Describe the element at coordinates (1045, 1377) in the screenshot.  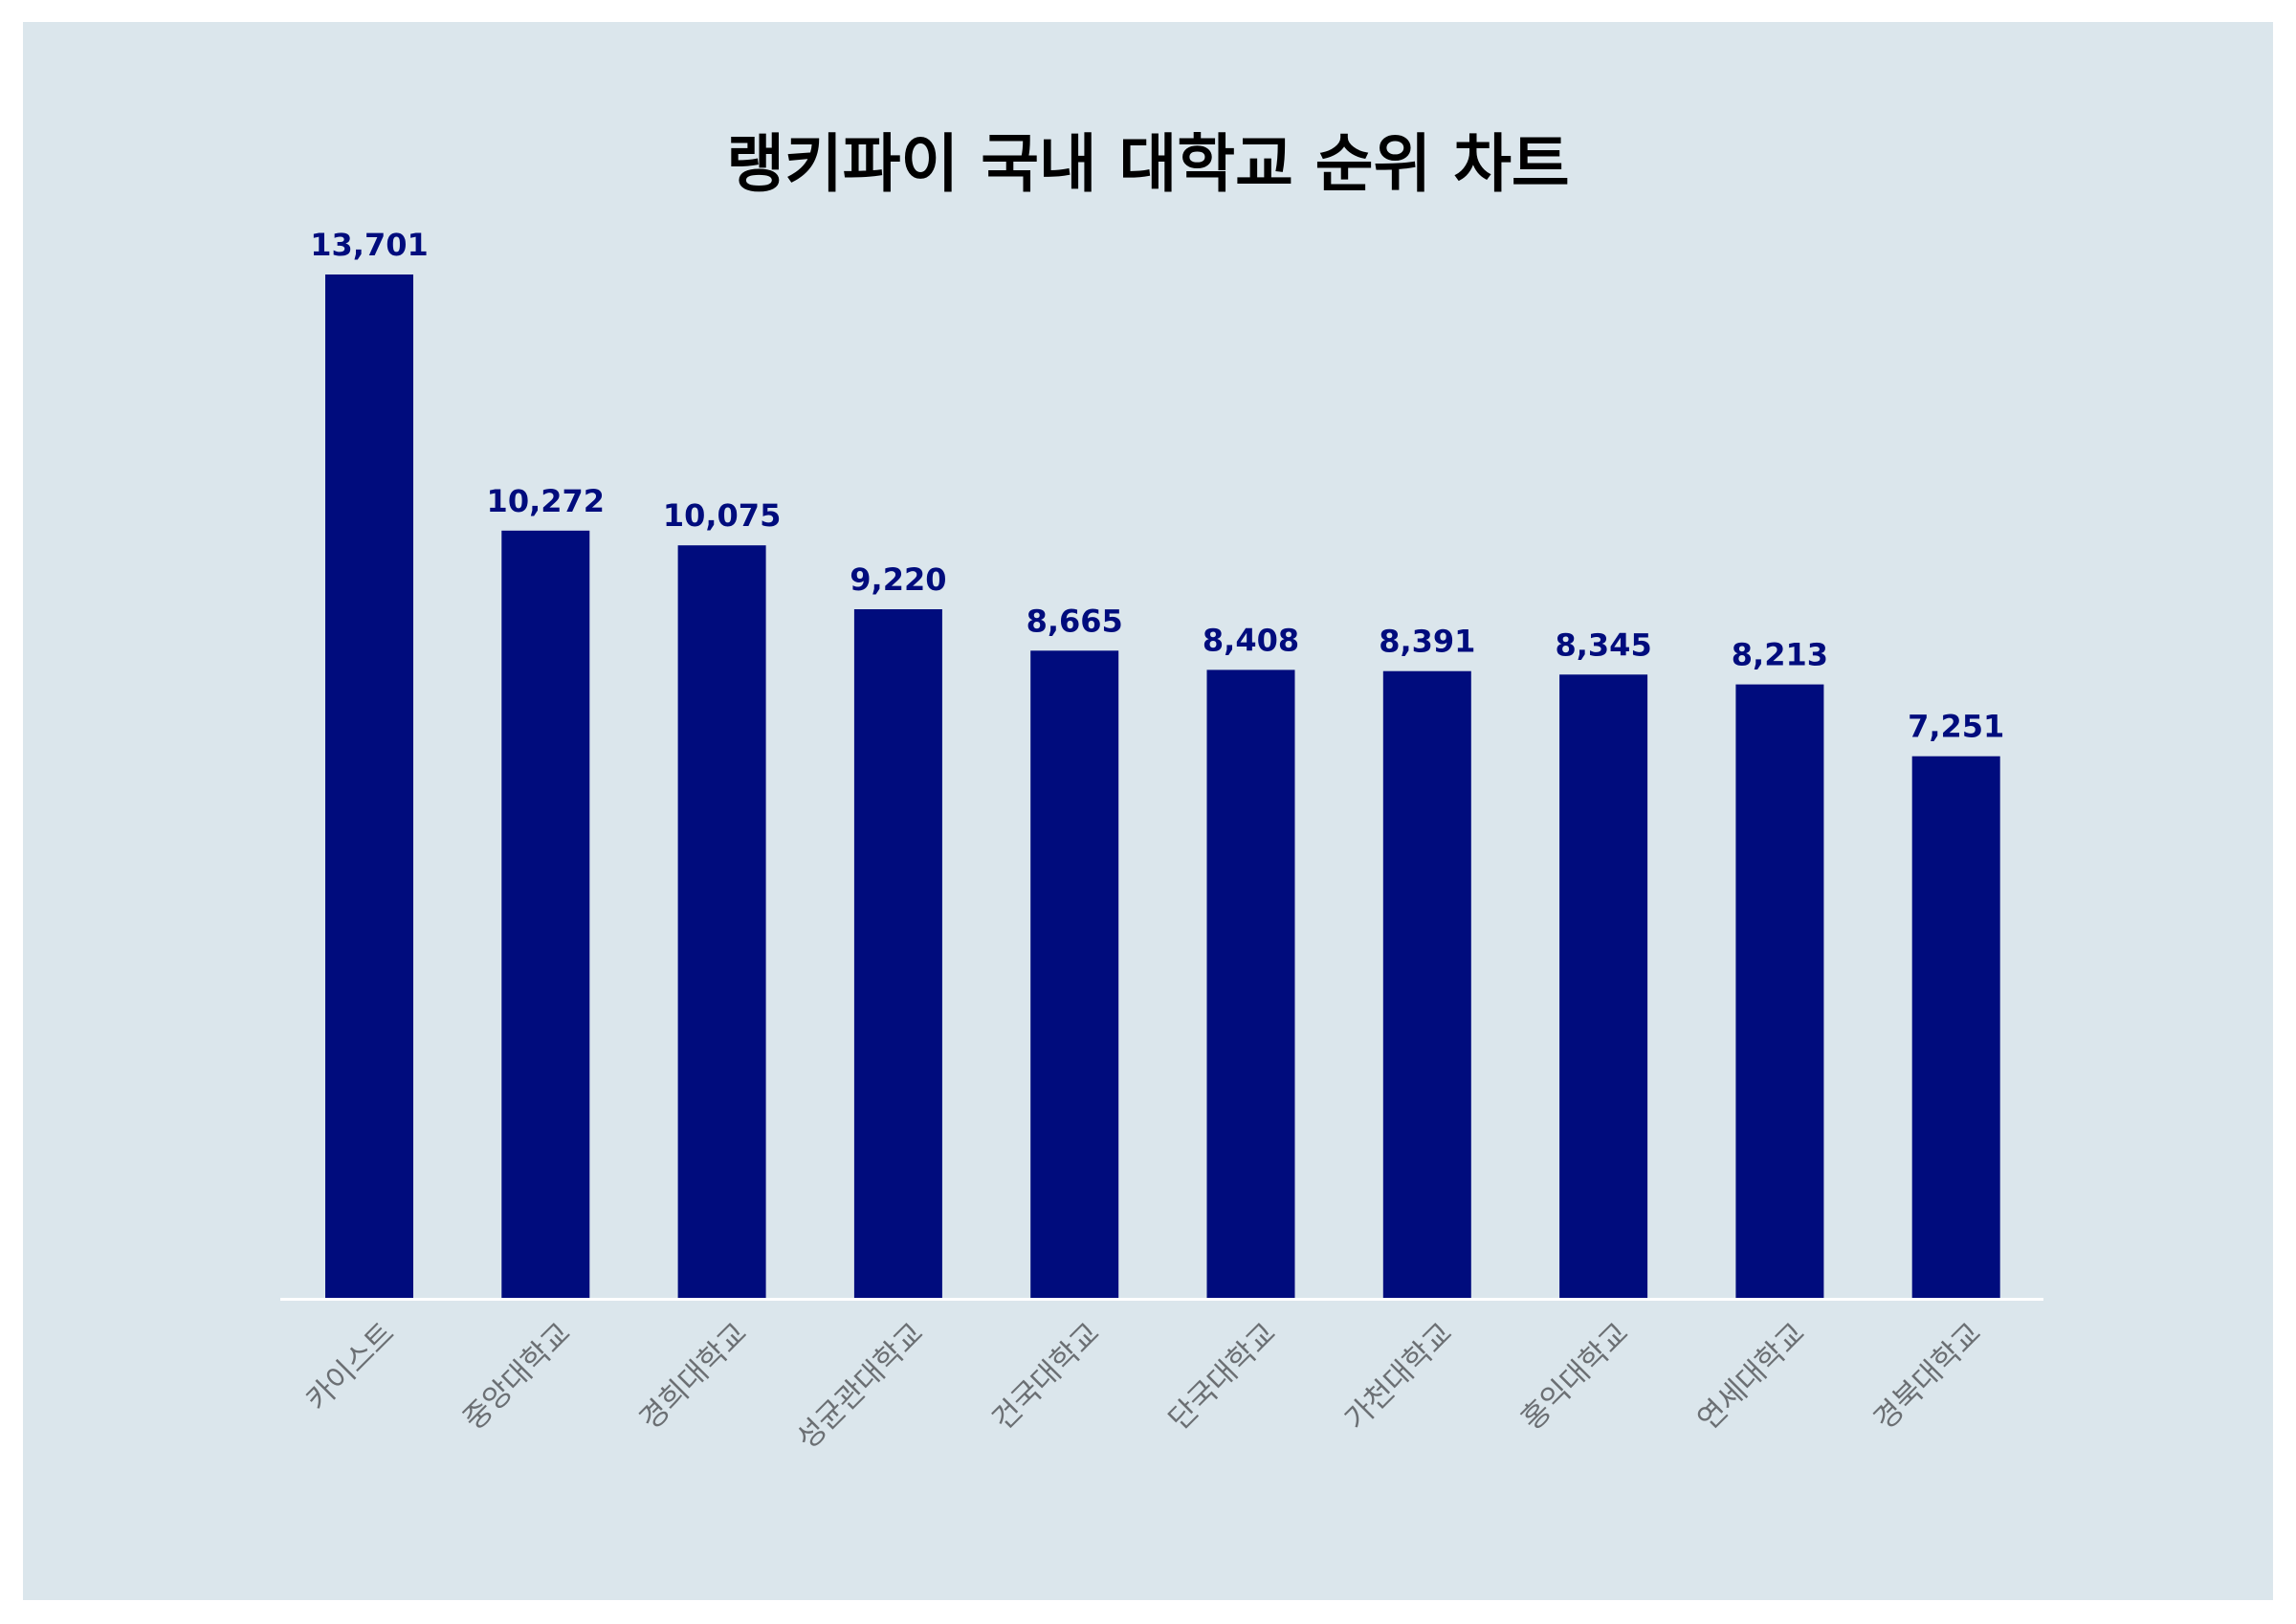
I see `x-tick-label-5: 건국대학교` at that location.